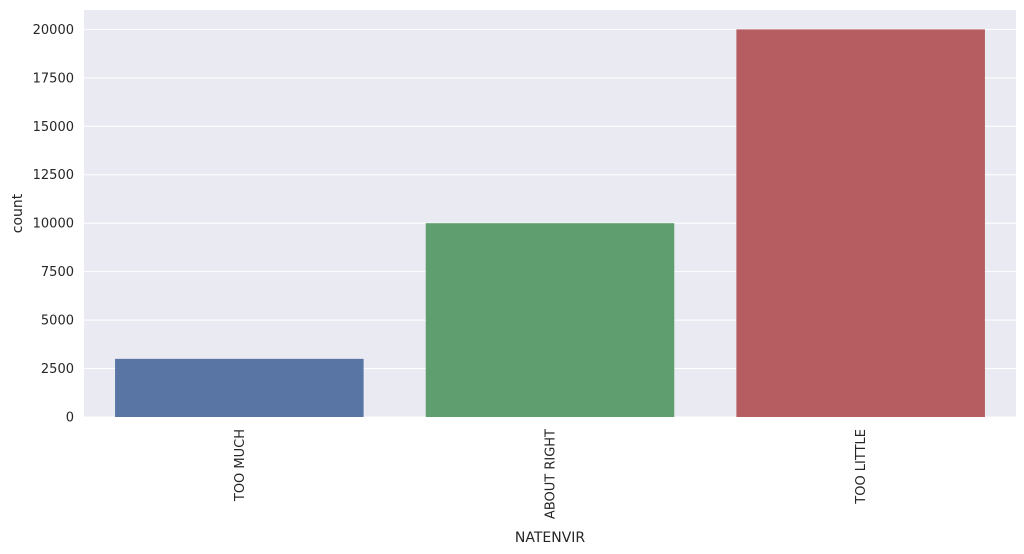 Image resolution: width=1024 pixels, height=554 pixels. What do you see at coordinates (57, 369) in the screenshot?
I see `y-tick-label: 2500` at bounding box center [57, 369].